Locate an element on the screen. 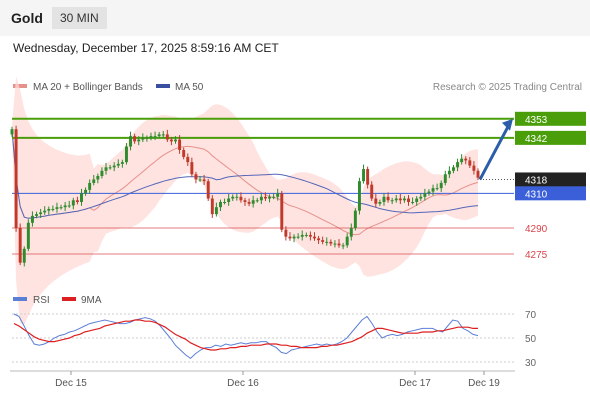  level-label-4275: 4275 is located at coordinates (536, 255).